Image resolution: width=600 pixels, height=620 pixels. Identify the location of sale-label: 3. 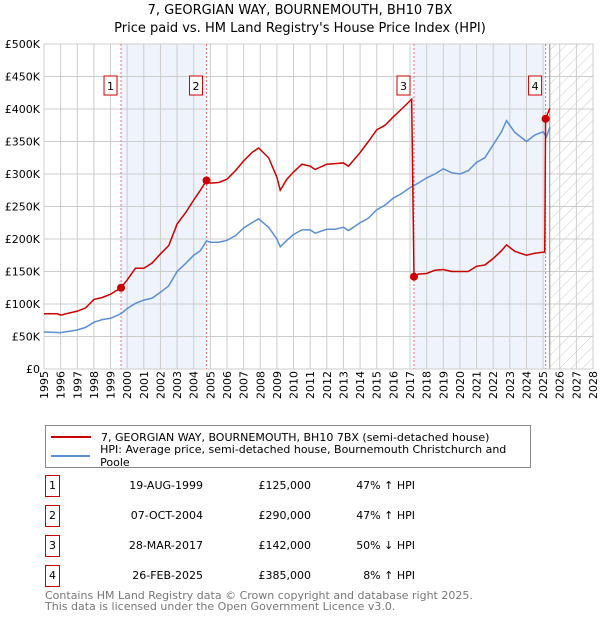
(403, 86).